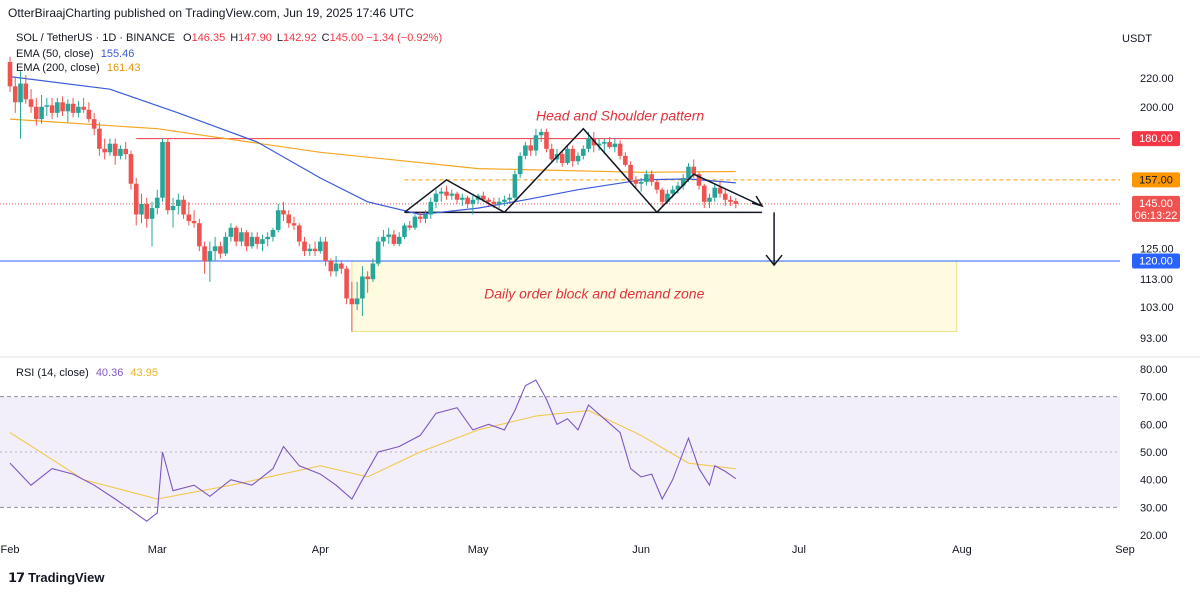 The image size is (1200, 593). What do you see at coordinates (404, 38) in the screenshot?
I see `ohlc-value: −1.34 (−0.92%)` at bounding box center [404, 38].